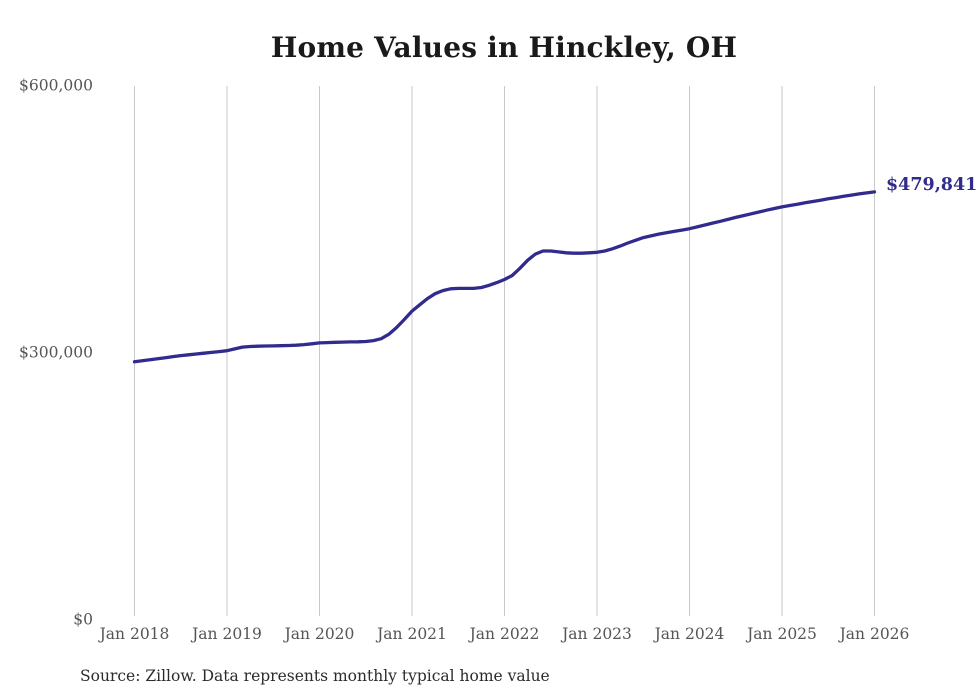 This screenshot has width=980, height=699. I want to click on x-tick-label: Jan 2026, so click(874, 634).